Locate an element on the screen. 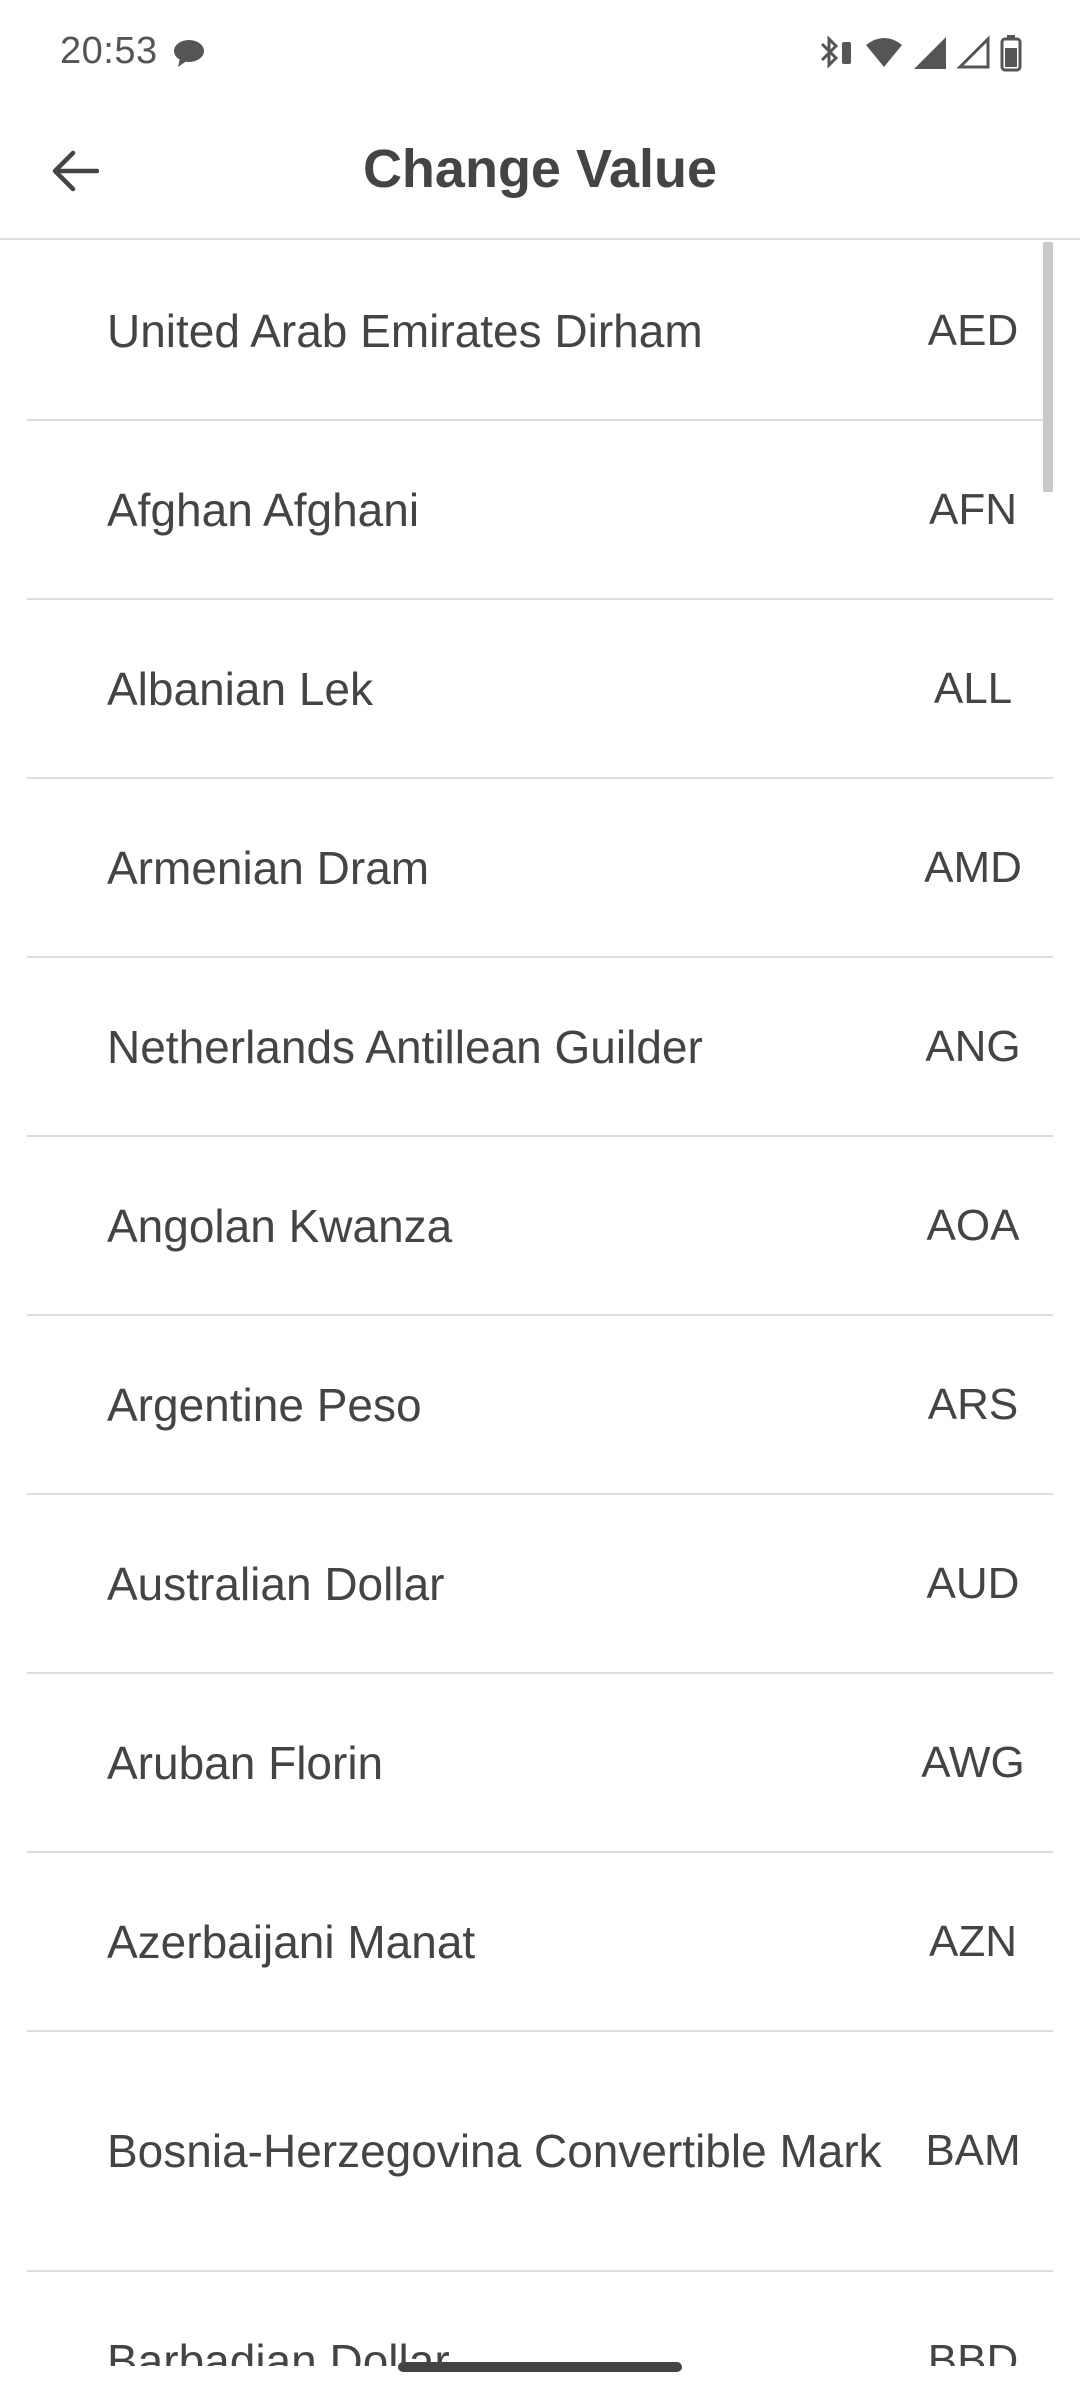 This screenshot has width=1080, height=2400. list-item-bam: Bosnia-Herzegovina Convertible Mark BAM is located at coordinates (540, 2152).